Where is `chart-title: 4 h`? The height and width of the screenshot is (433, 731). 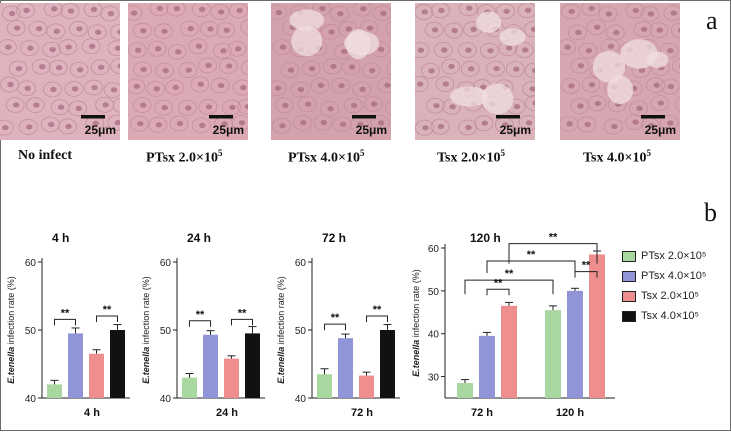
chart-title: 4 h is located at coordinates (60, 238).